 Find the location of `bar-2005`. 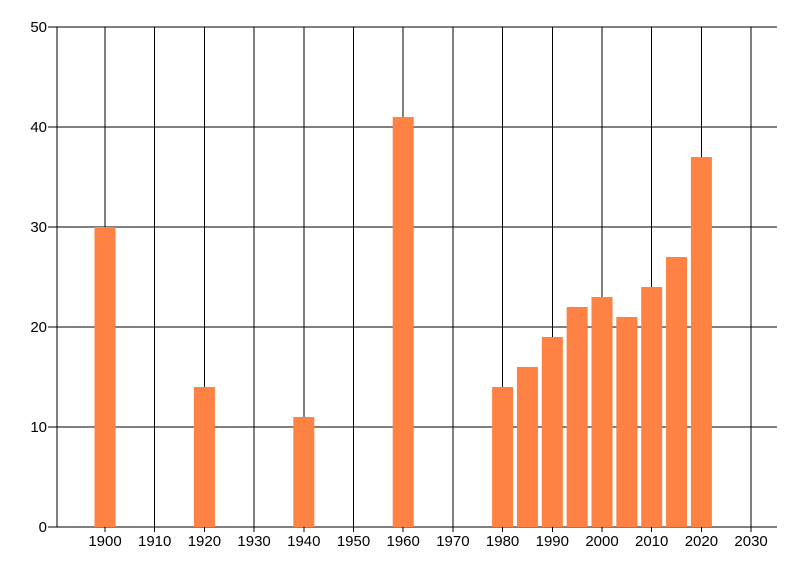

bar-2005 is located at coordinates (627, 422).